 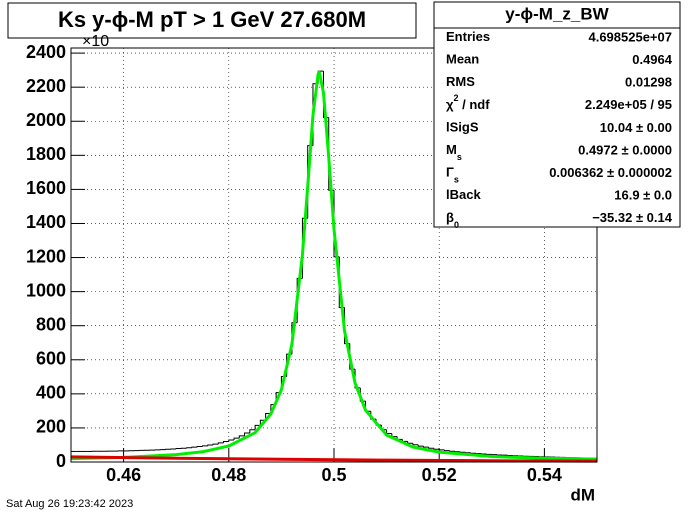 What do you see at coordinates (450, 104) in the screenshot?
I see `stats-label-text: χ` at bounding box center [450, 104].